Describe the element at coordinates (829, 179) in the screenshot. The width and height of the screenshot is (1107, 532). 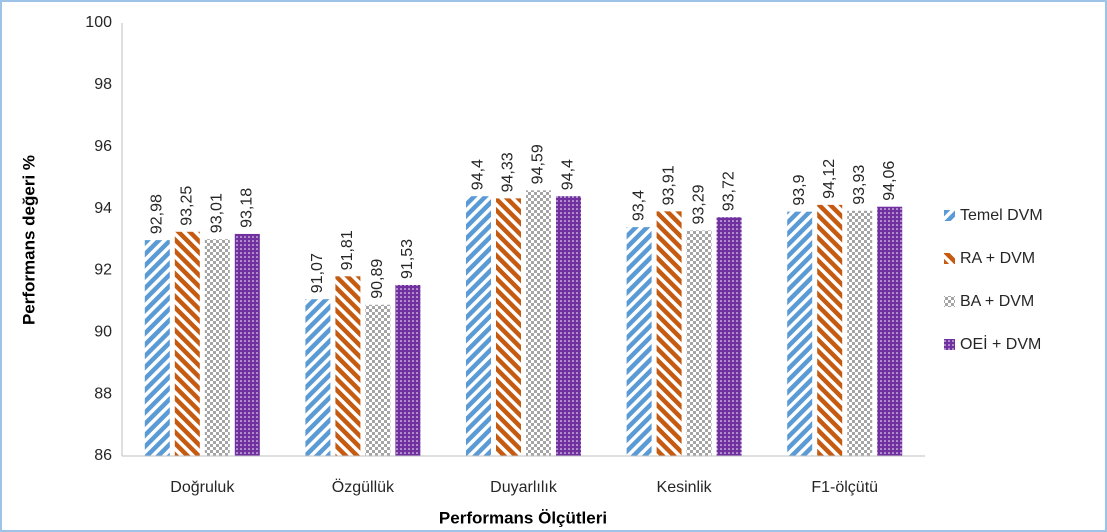
I see `data-label: 94,12` at that location.